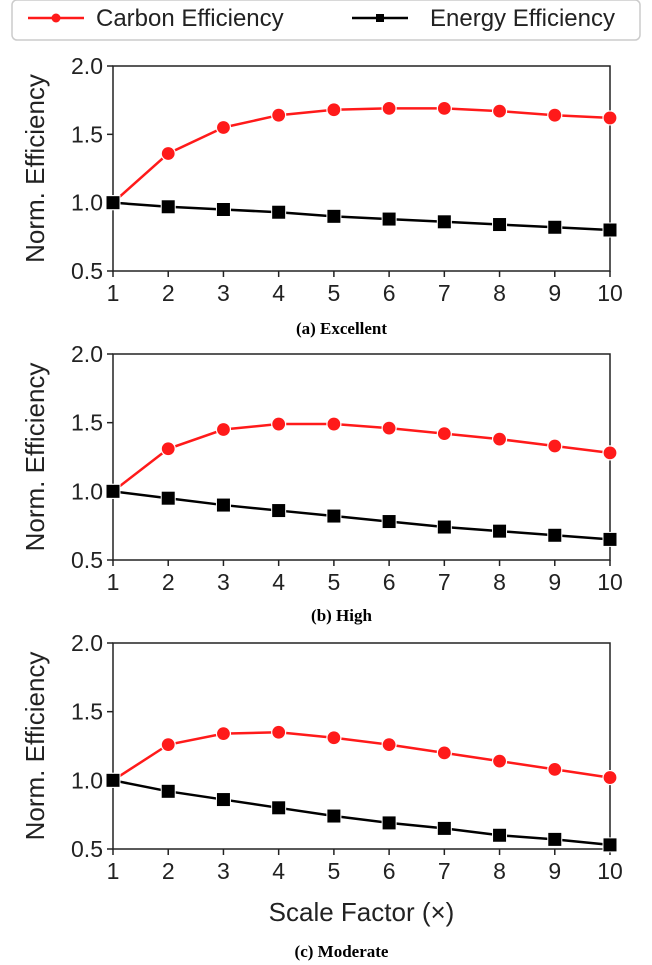  Describe the element at coordinates (190, 18) in the screenshot. I see `legend-carbon-label: Carbon Efficiency` at that location.